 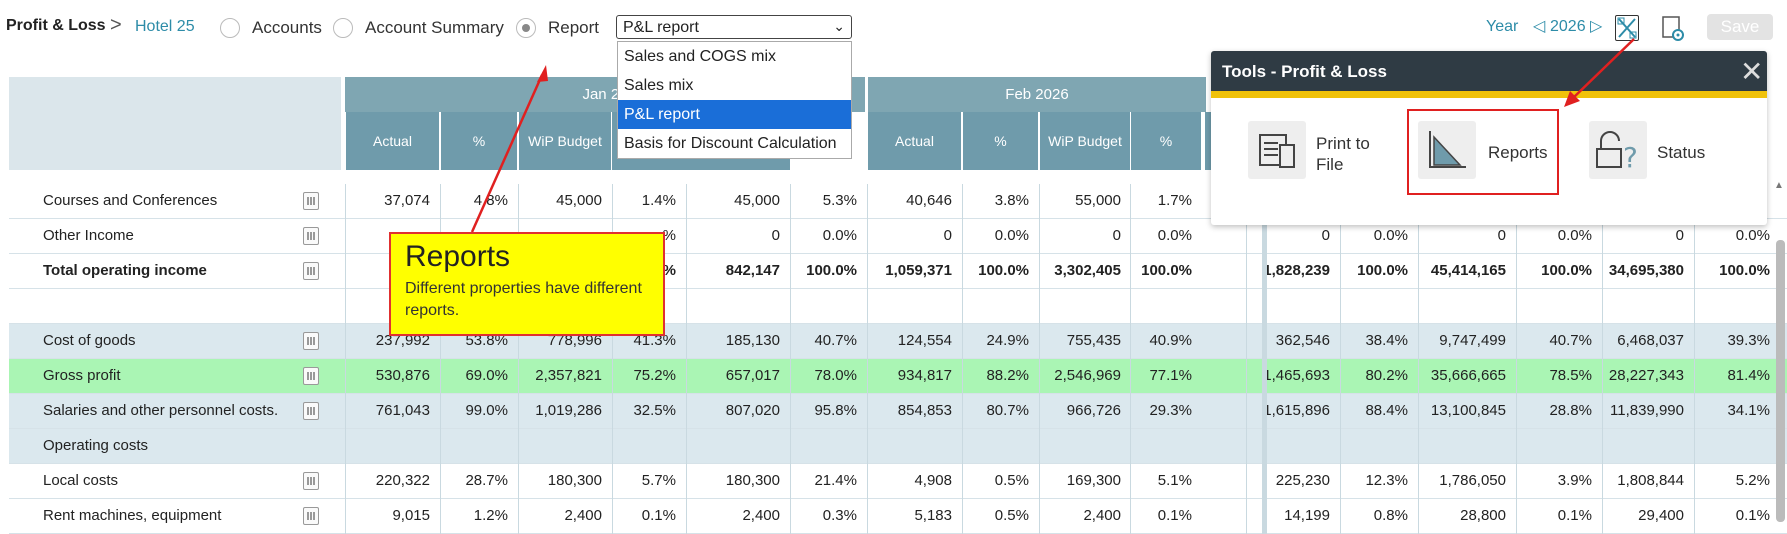 I want to click on radio-account-summary, so click(x=343, y=28).